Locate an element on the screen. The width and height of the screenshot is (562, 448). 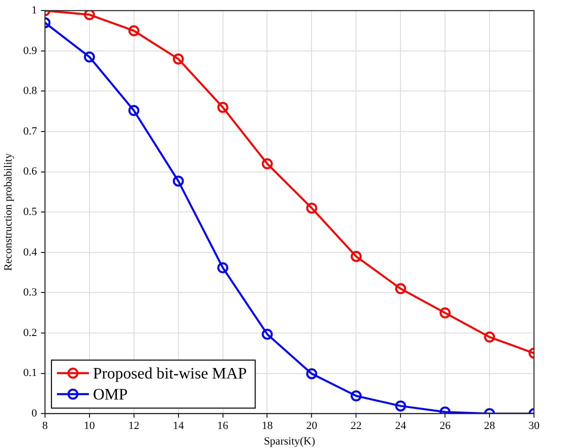
x-tick-label: 16 is located at coordinates (223, 426).